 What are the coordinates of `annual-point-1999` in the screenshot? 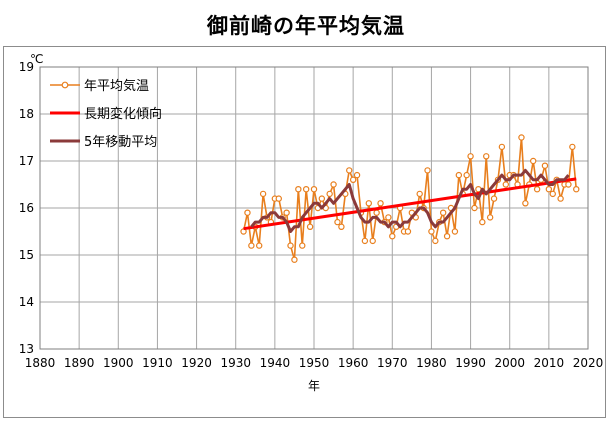 It's located at (505, 184).